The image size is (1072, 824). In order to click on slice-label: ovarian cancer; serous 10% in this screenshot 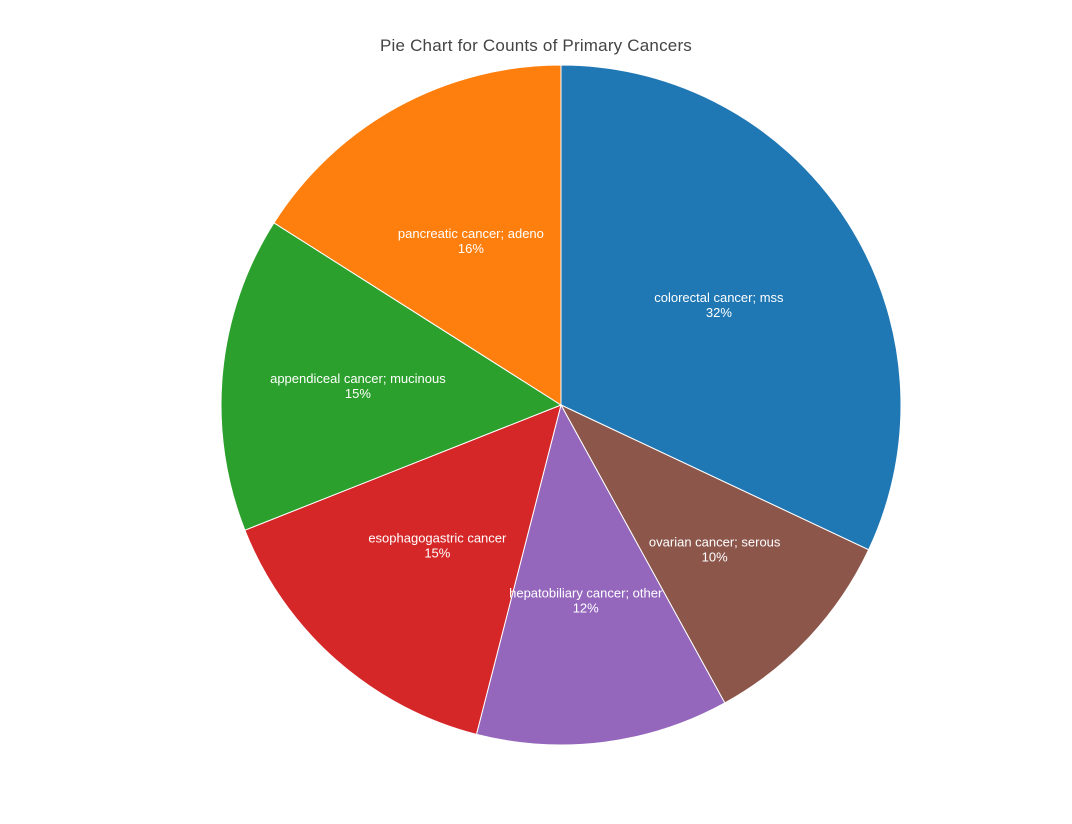, I will do `click(715, 549)`.